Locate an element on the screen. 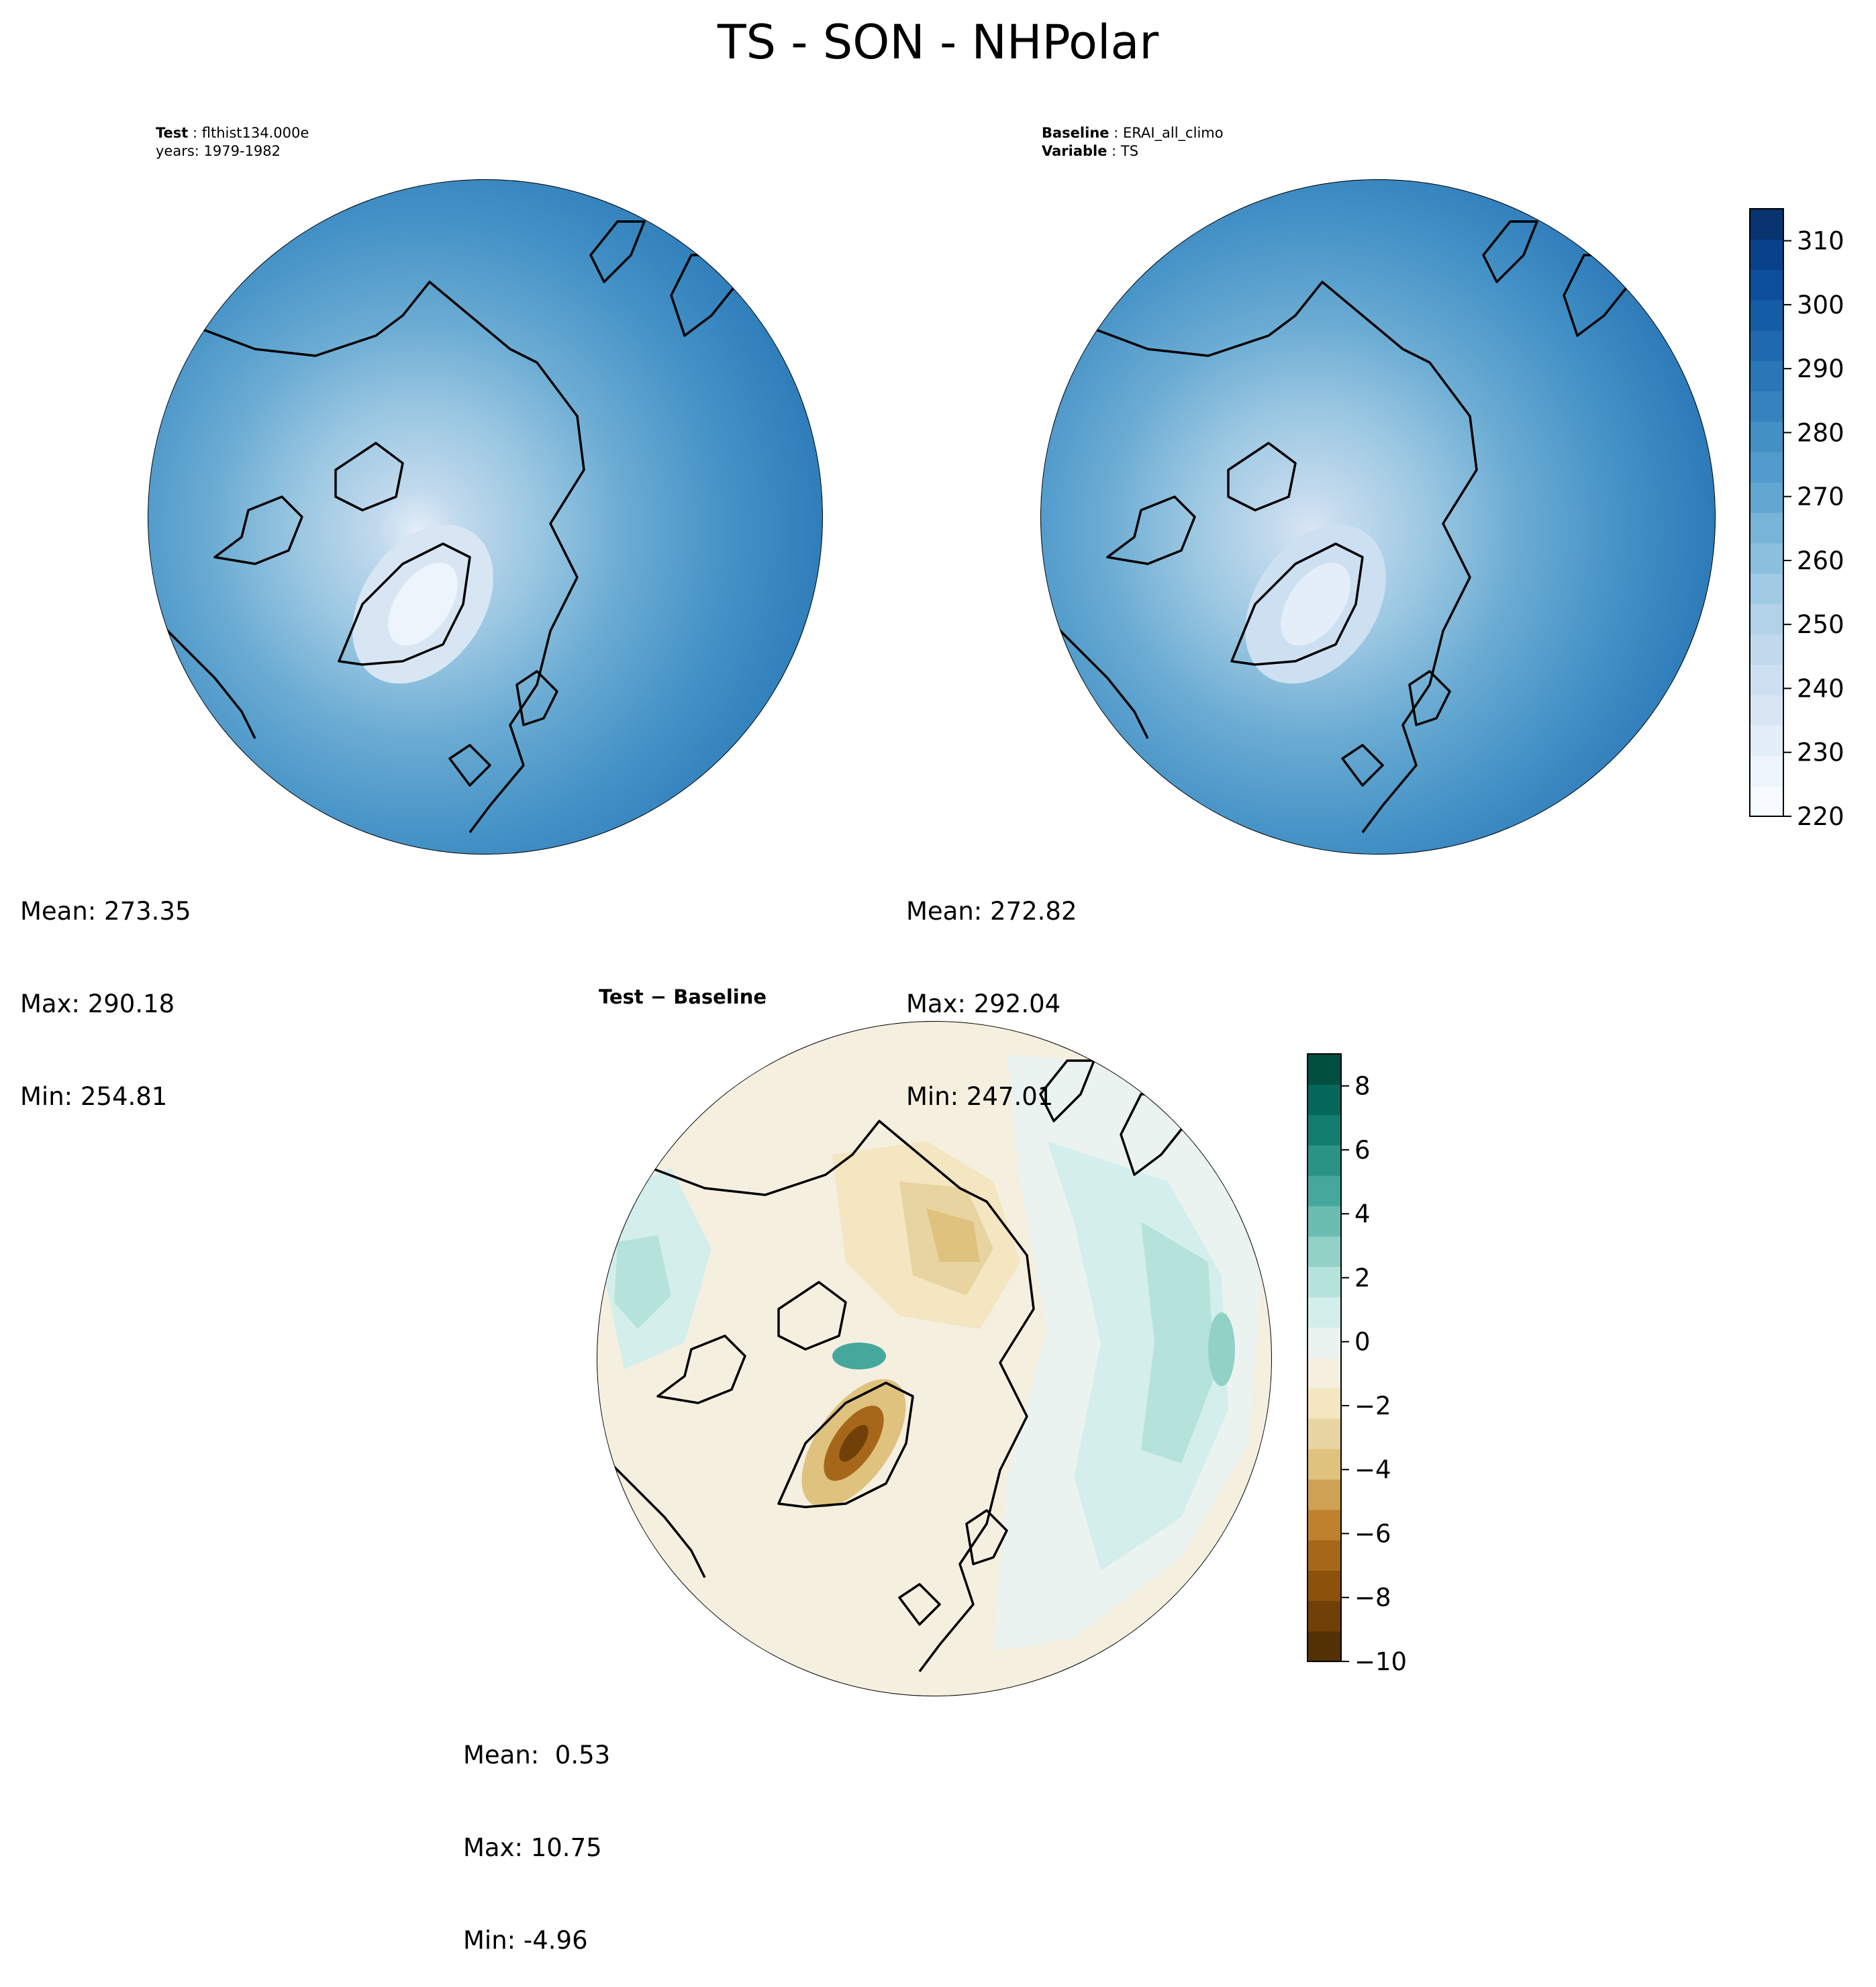 Image resolution: width=1876 pixels, height=1987 pixels. diff-colorbar-tick-label: 0 is located at coordinates (1362, 1343).